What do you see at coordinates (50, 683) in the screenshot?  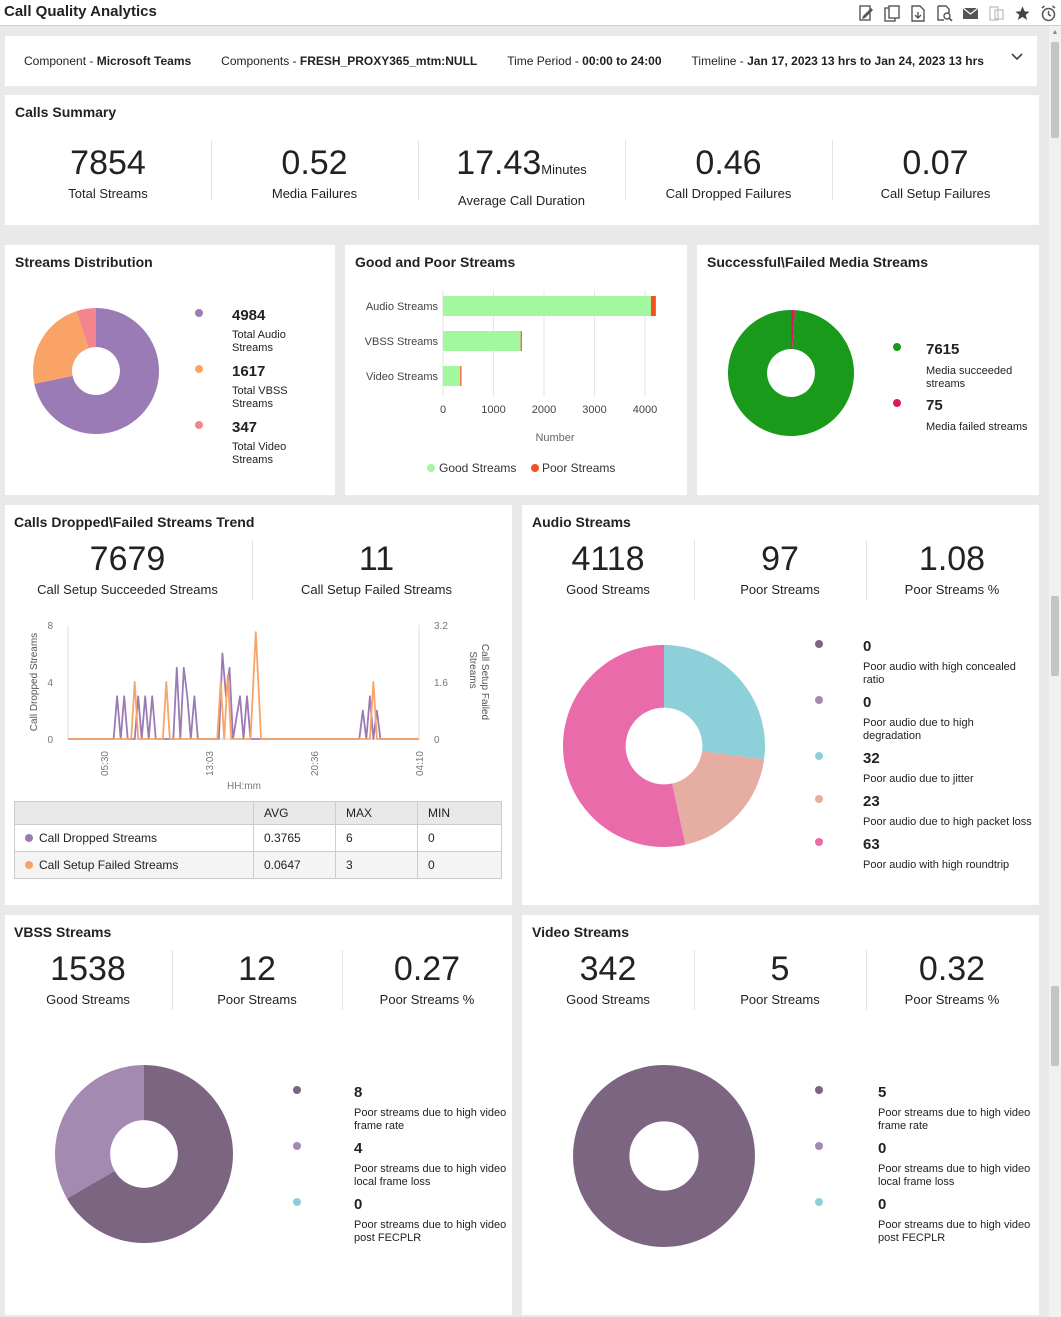 I see `y-left-tick-label: 4` at bounding box center [50, 683].